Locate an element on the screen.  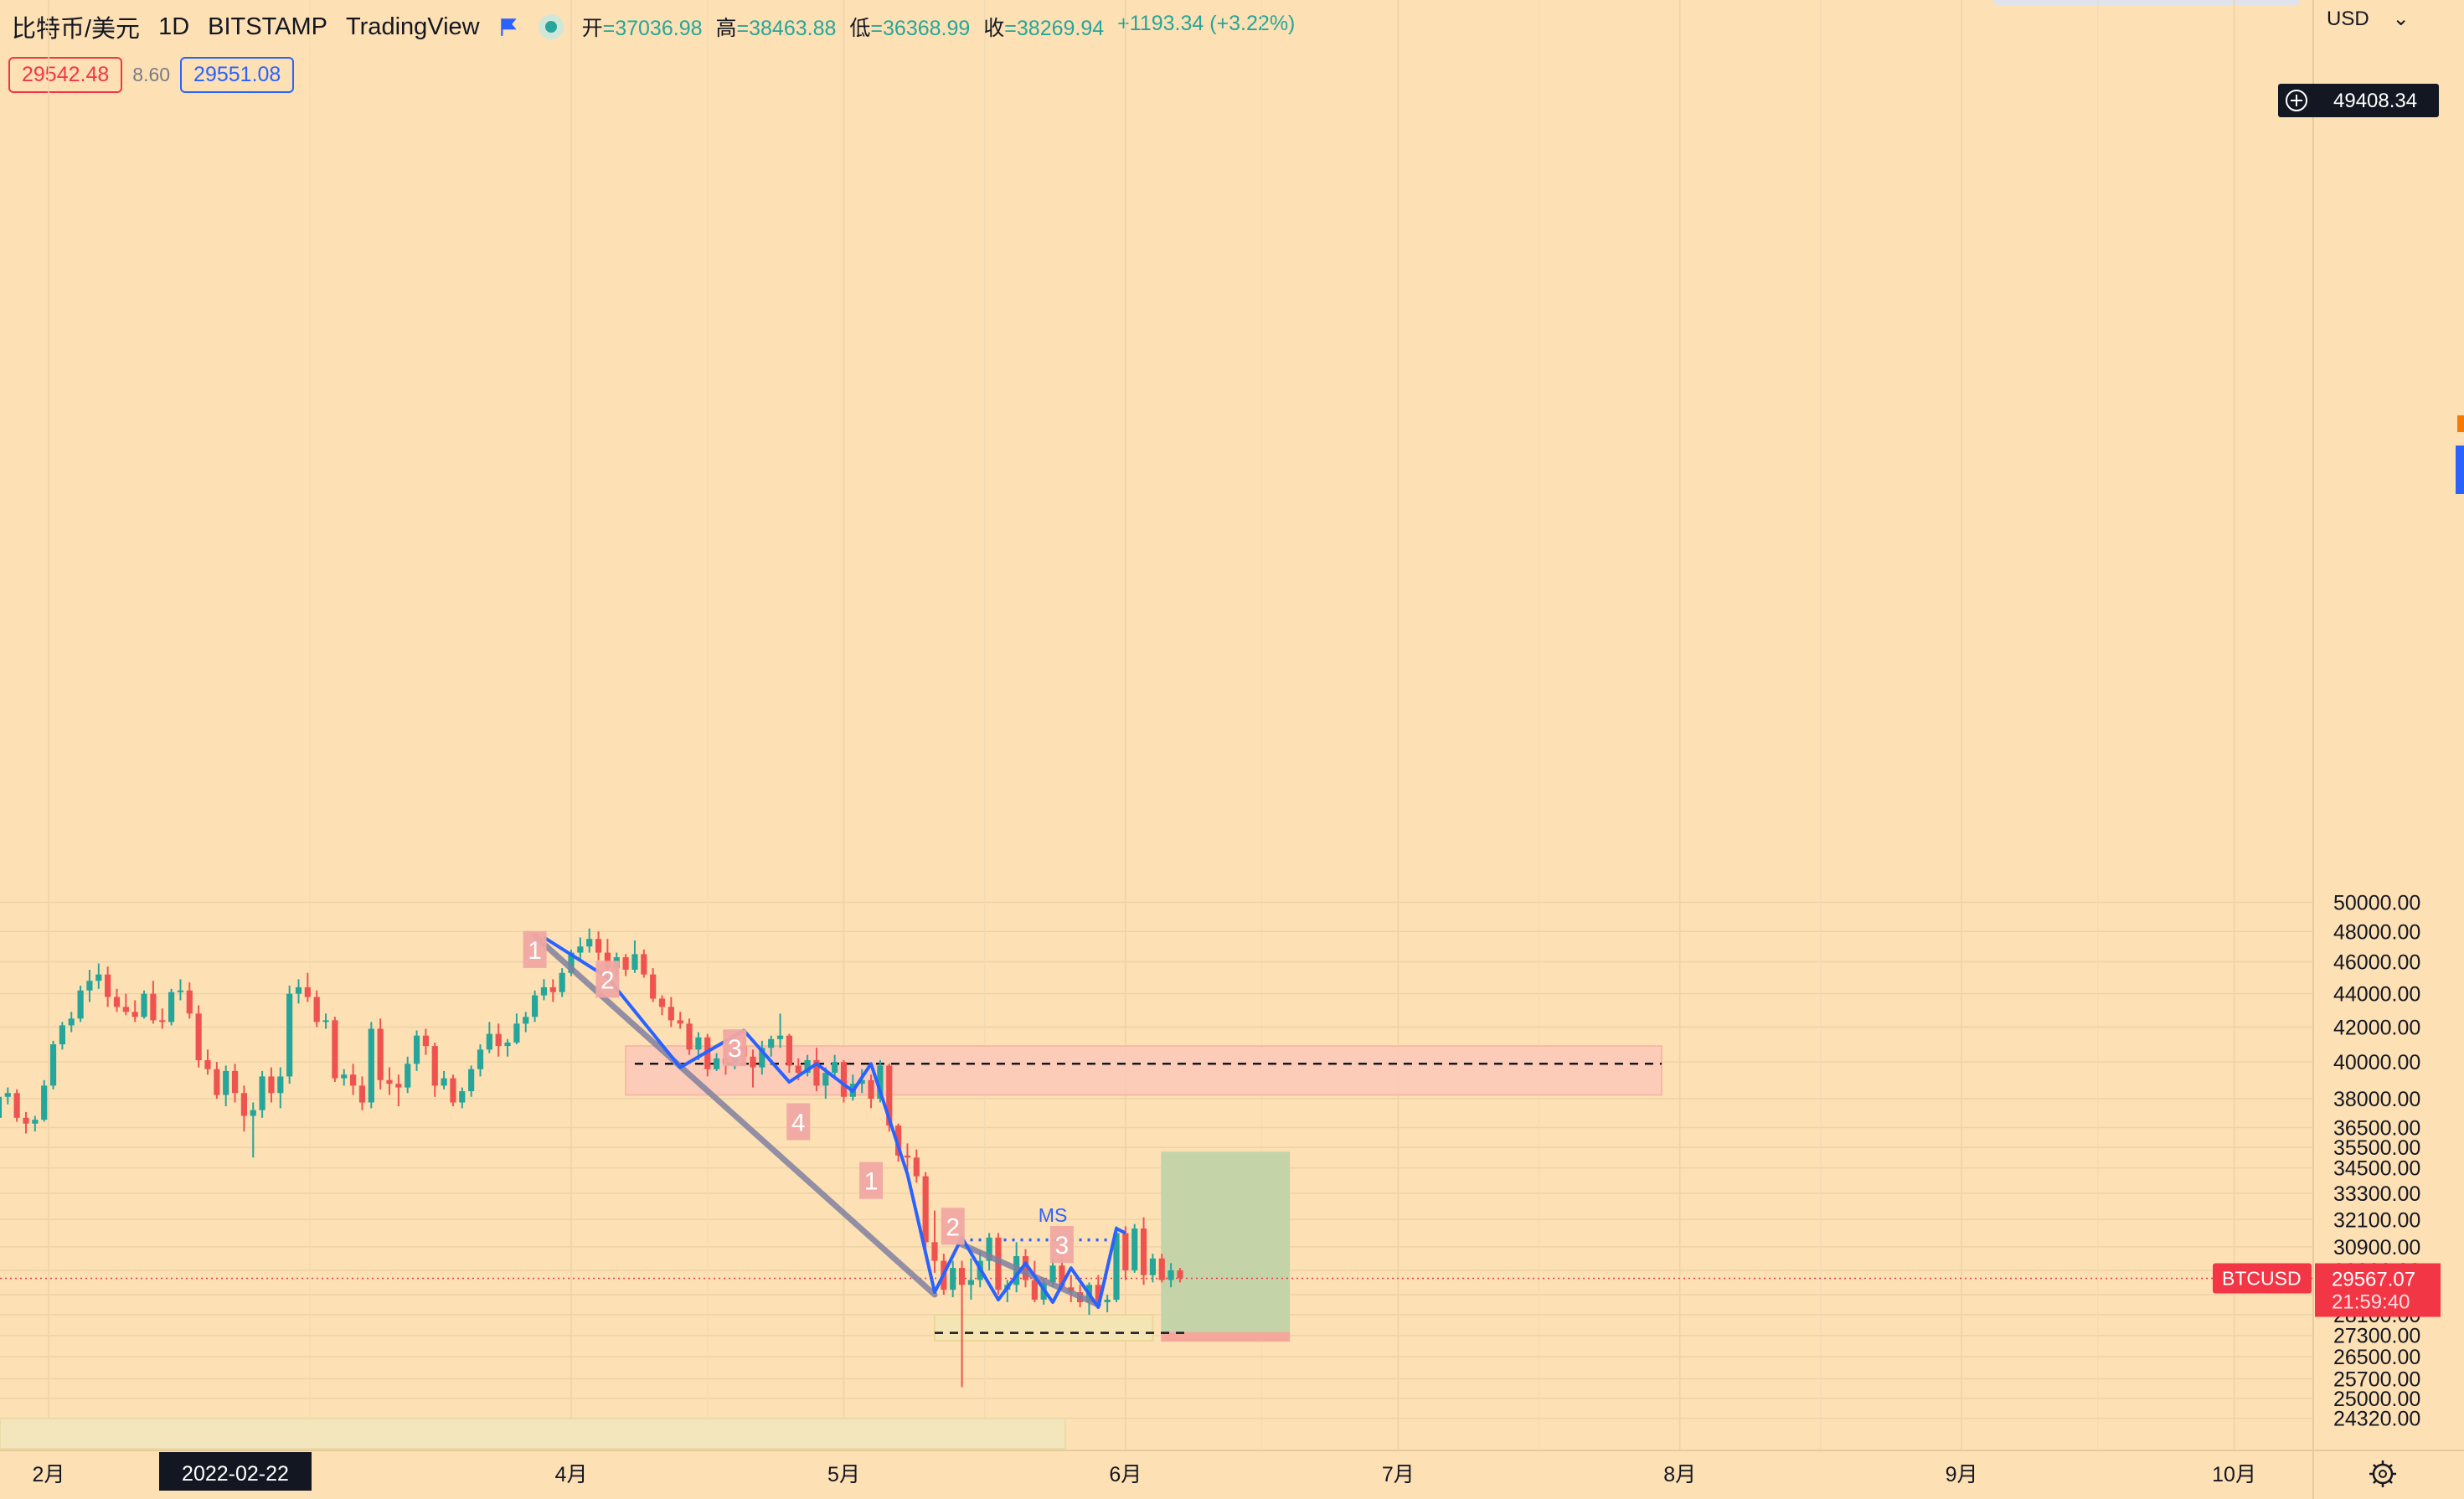
currency-selector: USD ⌄ is located at coordinates (2368, 19).